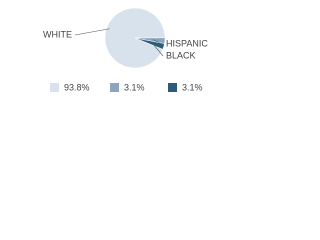 The height and width of the screenshot is (240, 320). What do you see at coordinates (149, 43) in the screenshot?
I see `pie-slice` at bounding box center [149, 43].